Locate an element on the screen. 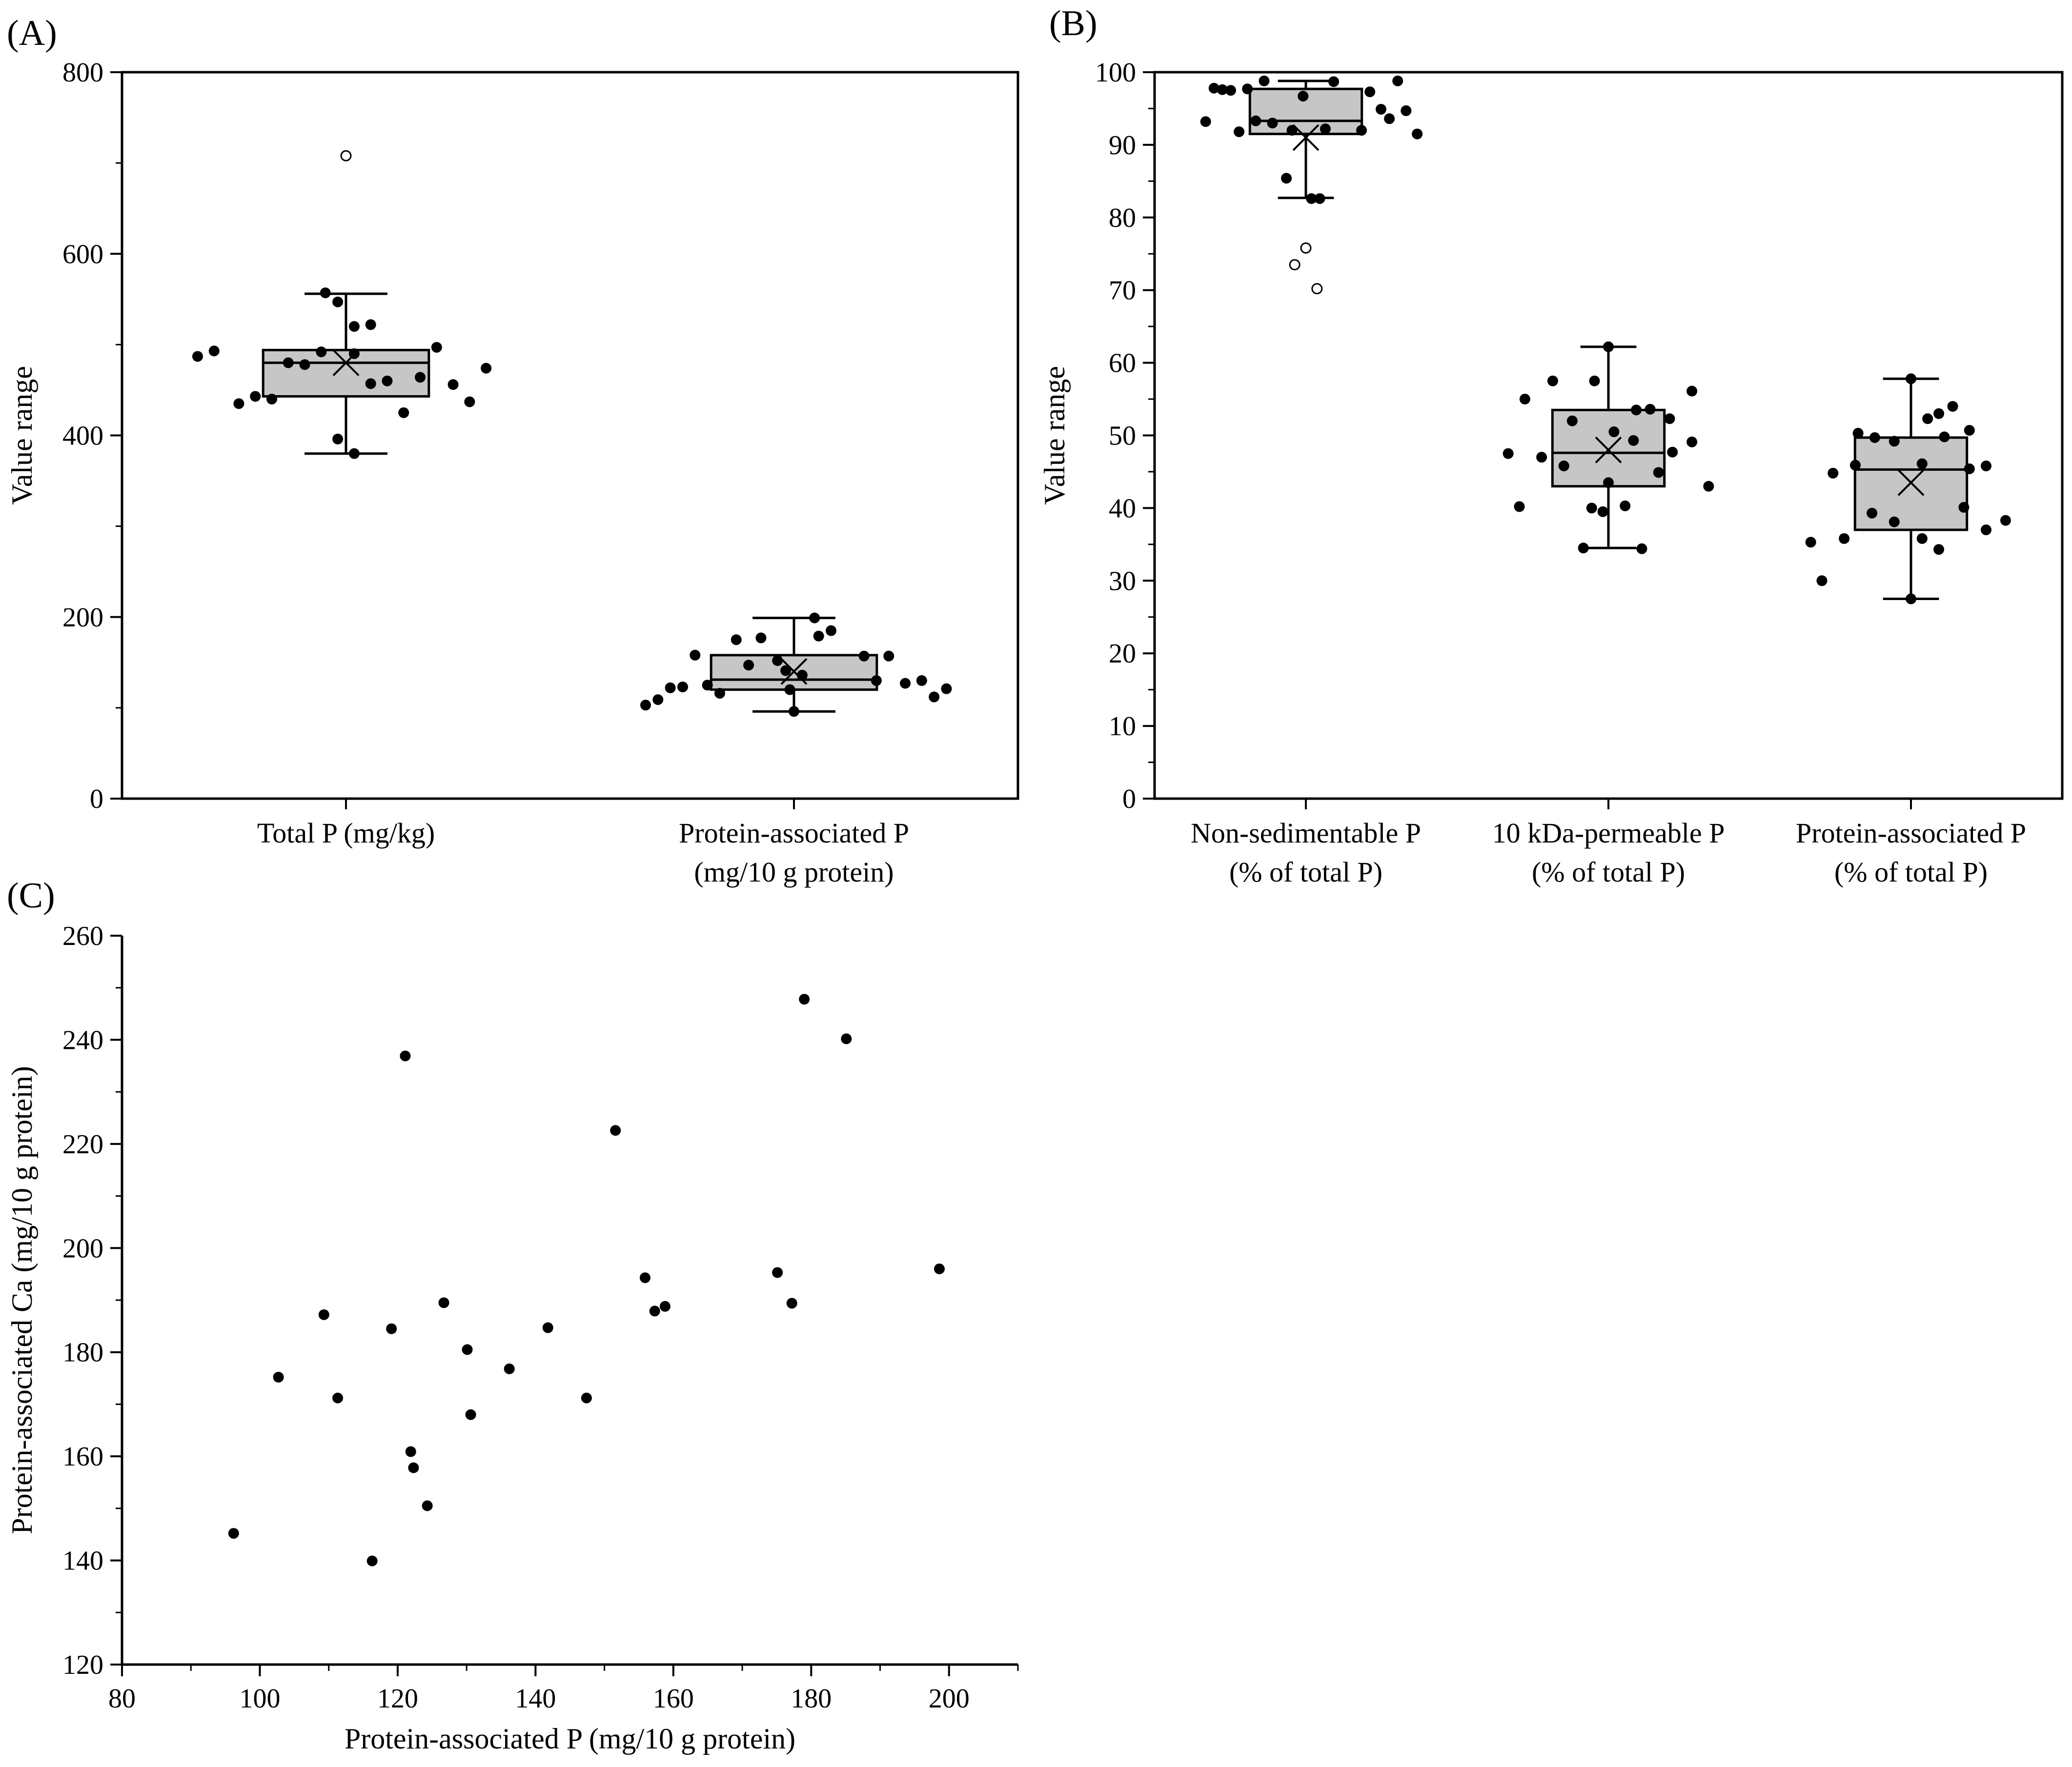 This screenshot has width=2072, height=1767. x-category-label: Total P (mg/kg) is located at coordinates (346, 833).